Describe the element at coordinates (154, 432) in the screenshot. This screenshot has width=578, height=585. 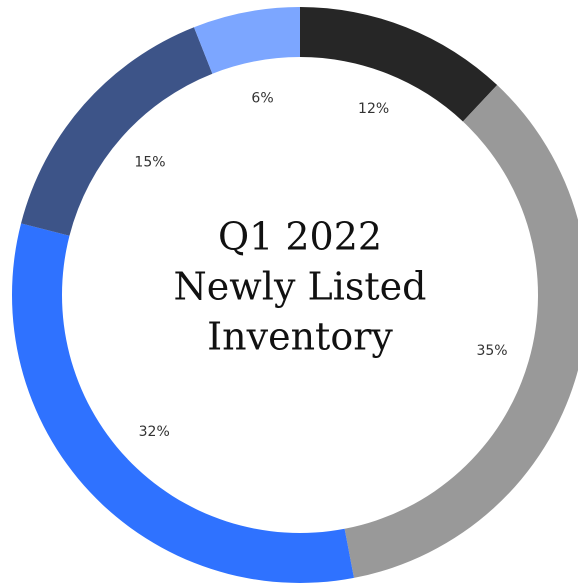
I see `data-label: 32%` at that location.